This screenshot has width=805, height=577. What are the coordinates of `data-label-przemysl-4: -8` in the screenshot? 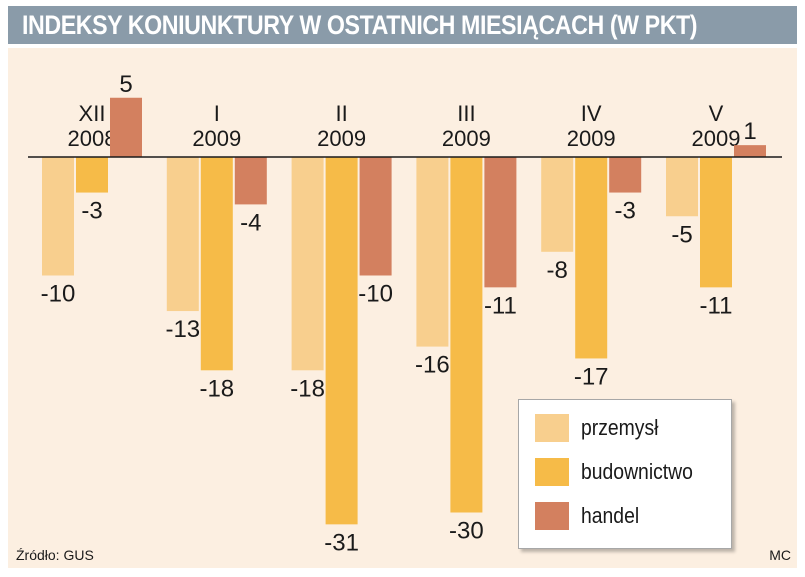 It's located at (557, 270).